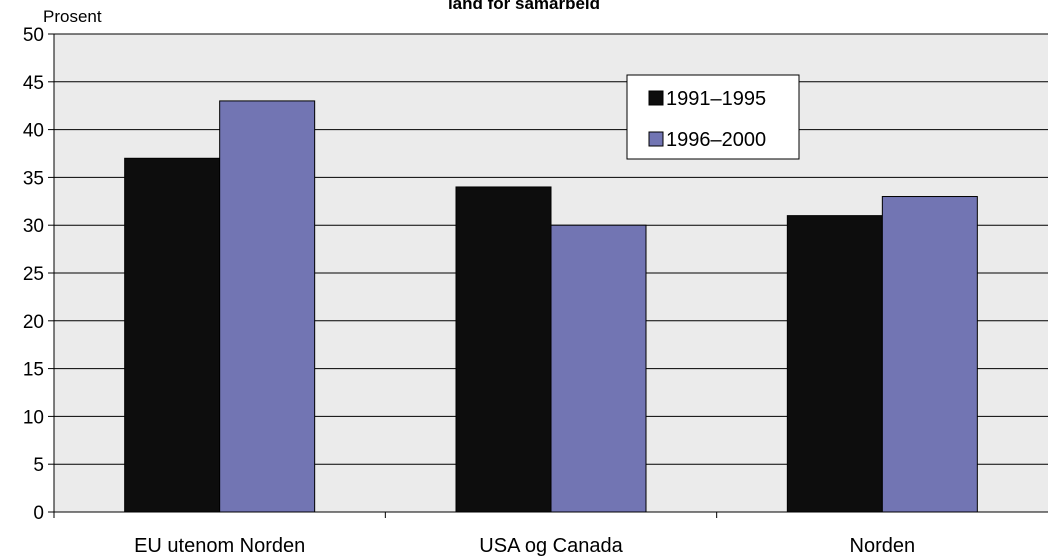  What do you see at coordinates (33, 131) in the screenshot?
I see `y-tick-label-40: 40` at bounding box center [33, 131].